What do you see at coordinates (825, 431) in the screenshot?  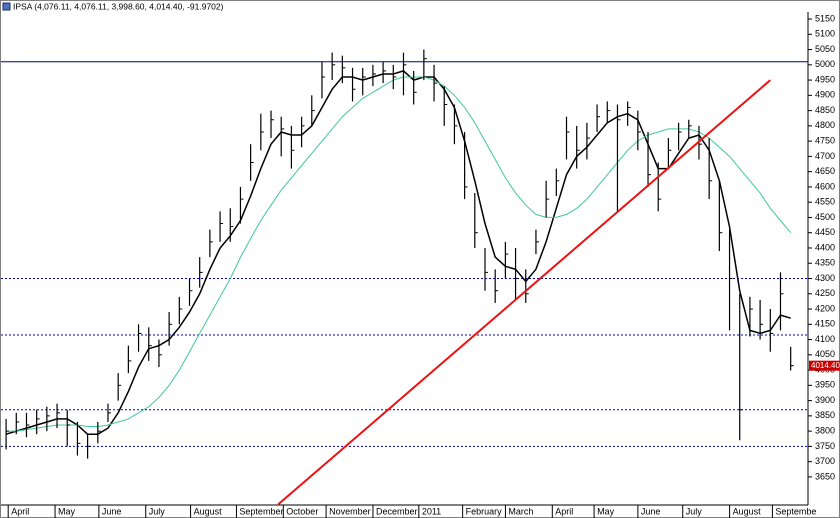 I see `y-tick-label: 3800` at bounding box center [825, 431].